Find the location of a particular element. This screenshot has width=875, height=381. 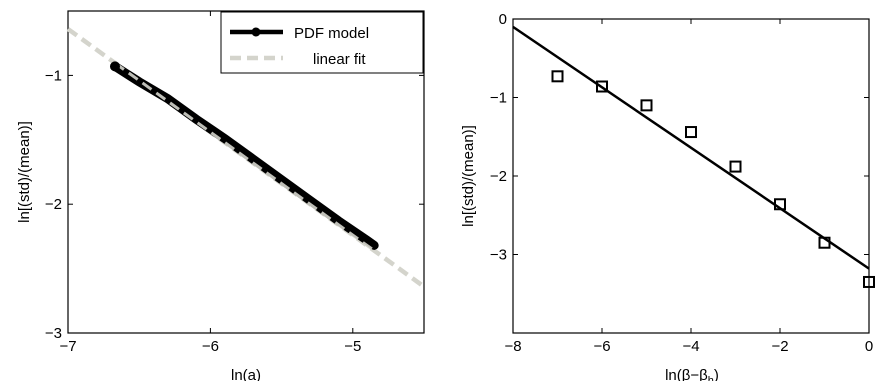

right-x-axis-label: ln(β−βh) is located at coordinates (692, 374).